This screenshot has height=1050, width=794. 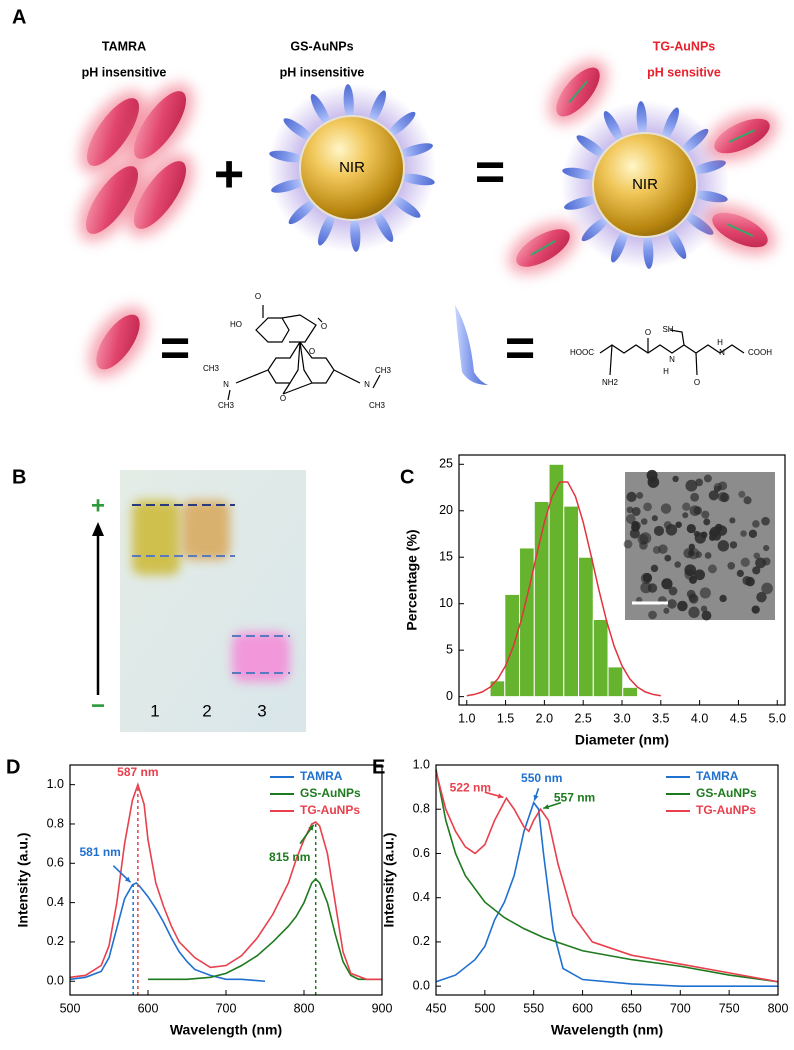 What do you see at coordinates (470, 787) in the screenshot?
I see `annotation: 522 nm` at bounding box center [470, 787].